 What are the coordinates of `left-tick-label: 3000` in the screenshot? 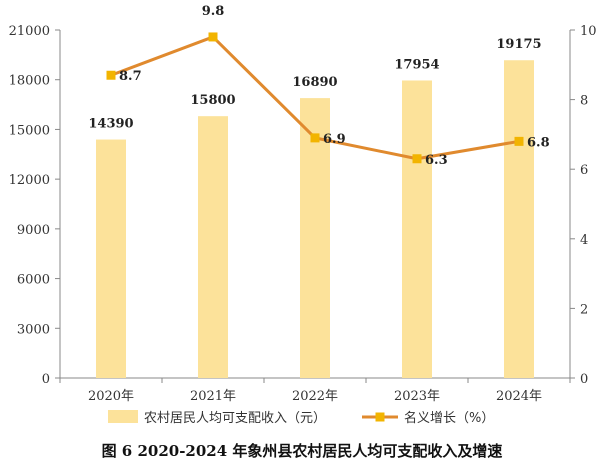 It's located at (33, 329).